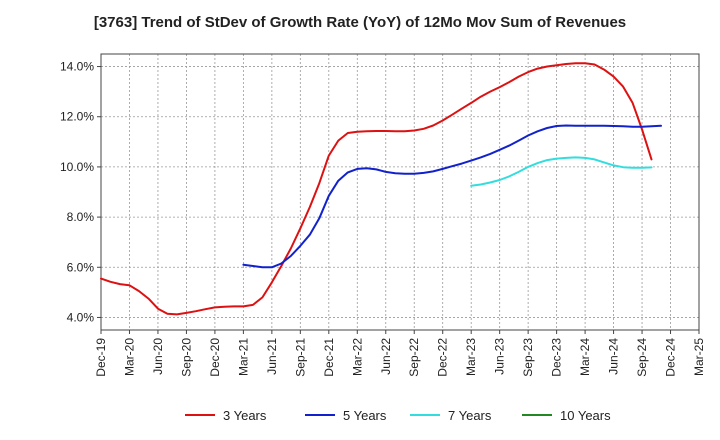 The height and width of the screenshot is (440, 720). I want to click on y-tick-label: 10.0%, so click(77, 167).